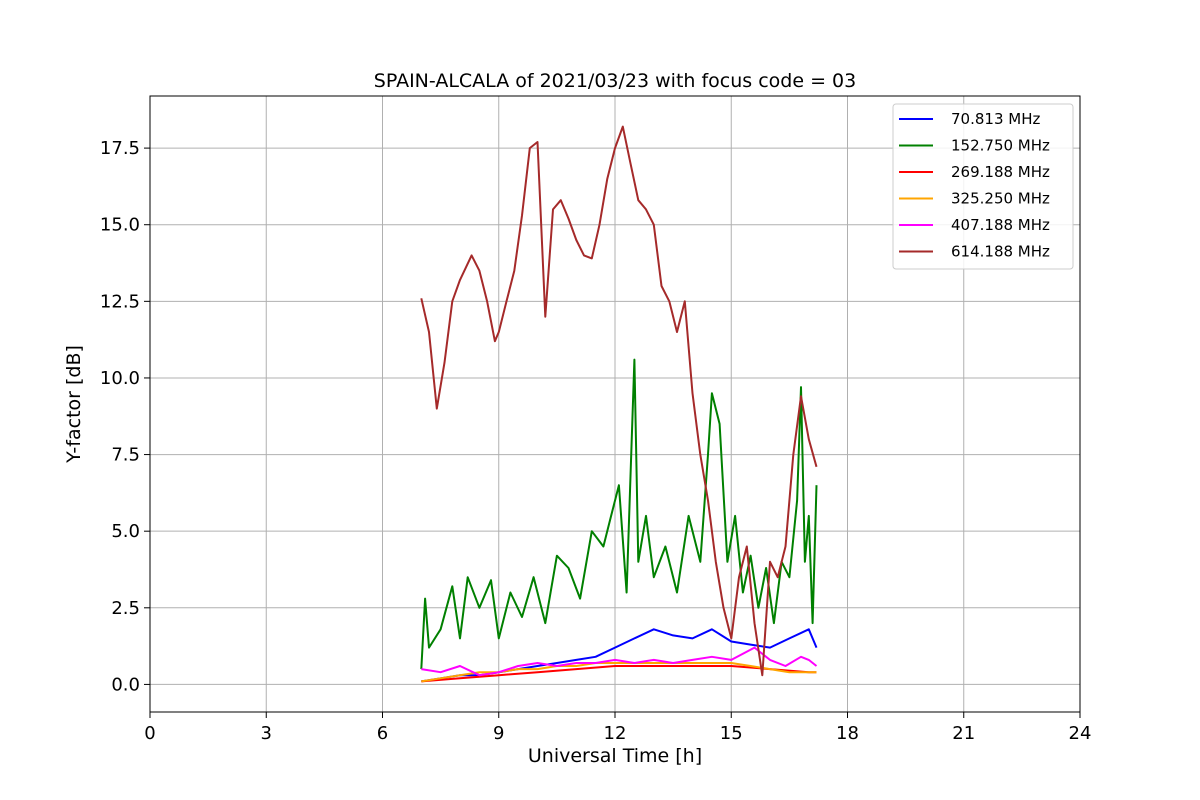 The width and height of the screenshot is (1200, 800). What do you see at coordinates (125, 416) in the screenshot?
I see `y-axis: 0.0 2.5 5.0 7.5 10.0 12.5 15.0 17.5` at bounding box center [125, 416].